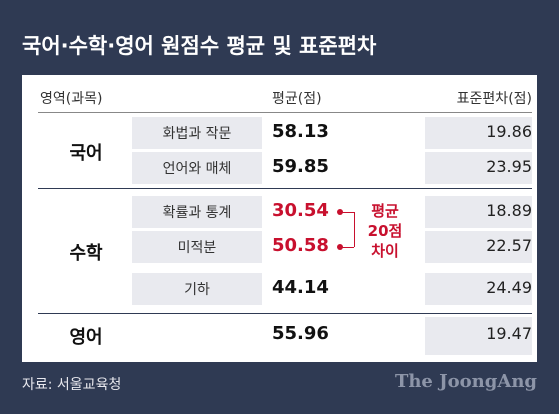  I want to click on column-header: 평균(점), so click(297, 99).